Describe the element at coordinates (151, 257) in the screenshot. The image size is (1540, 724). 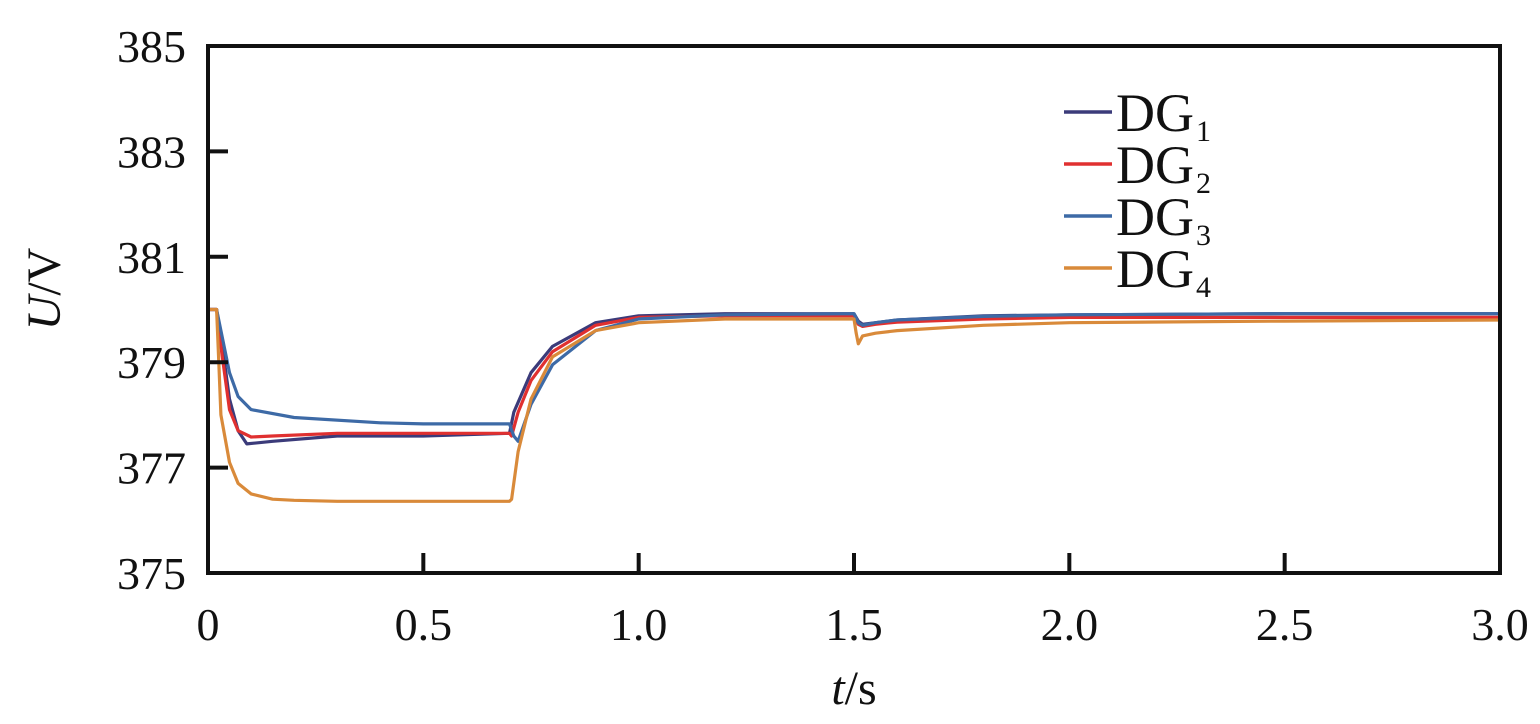
I see `y-tick-label: 381` at that location.